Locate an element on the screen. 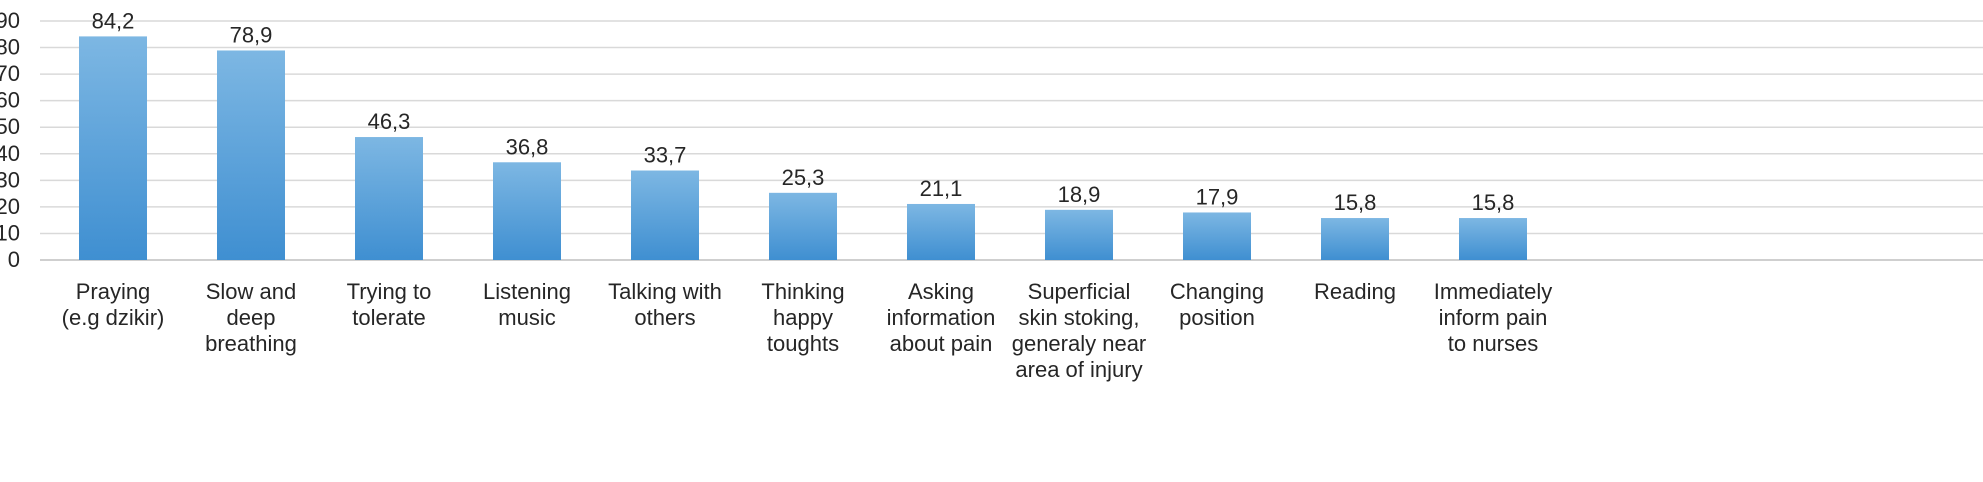 The width and height of the screenshot is (1983, 482). category-label: Reading is located at coordinates (1355, 291).